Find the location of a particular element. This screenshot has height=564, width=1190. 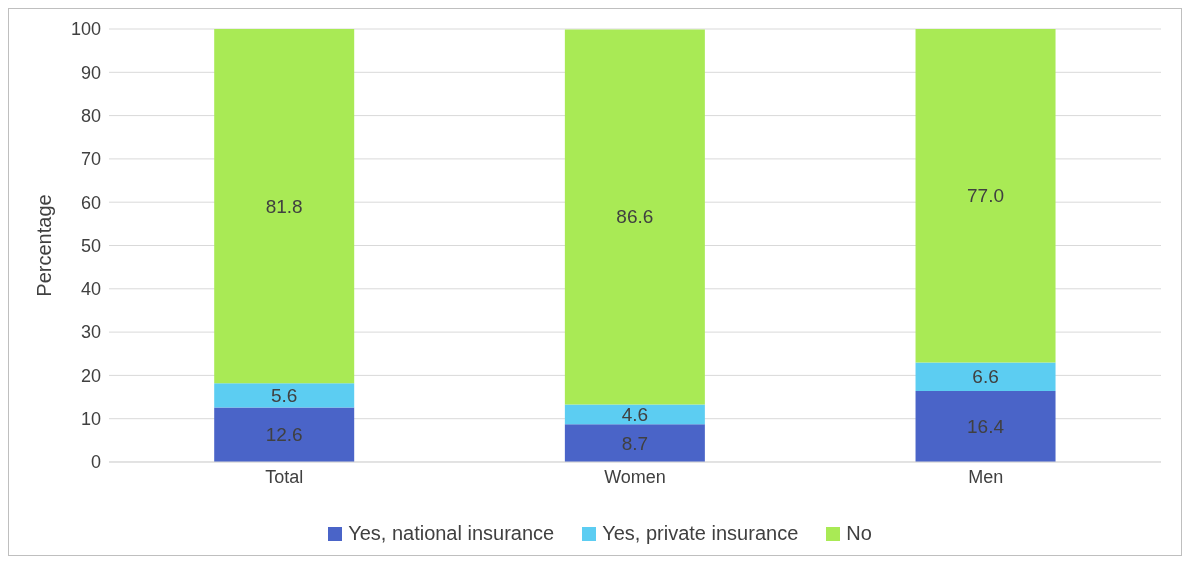

data-label: 86.6 is located at coordinates (635, 217).